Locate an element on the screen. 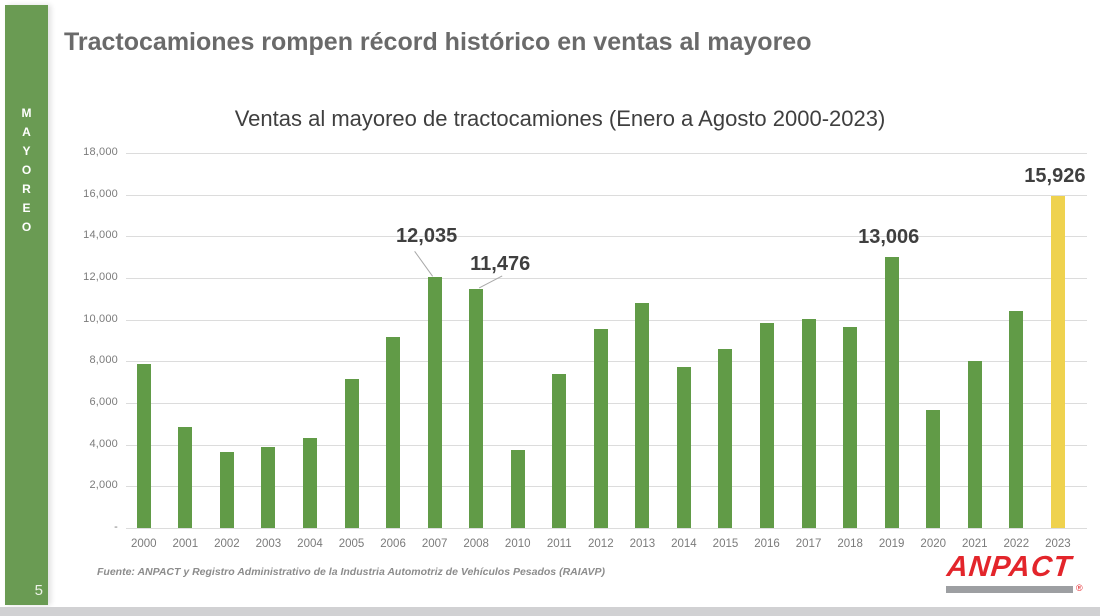  bar-2004 is located at coordinates (309, 483).